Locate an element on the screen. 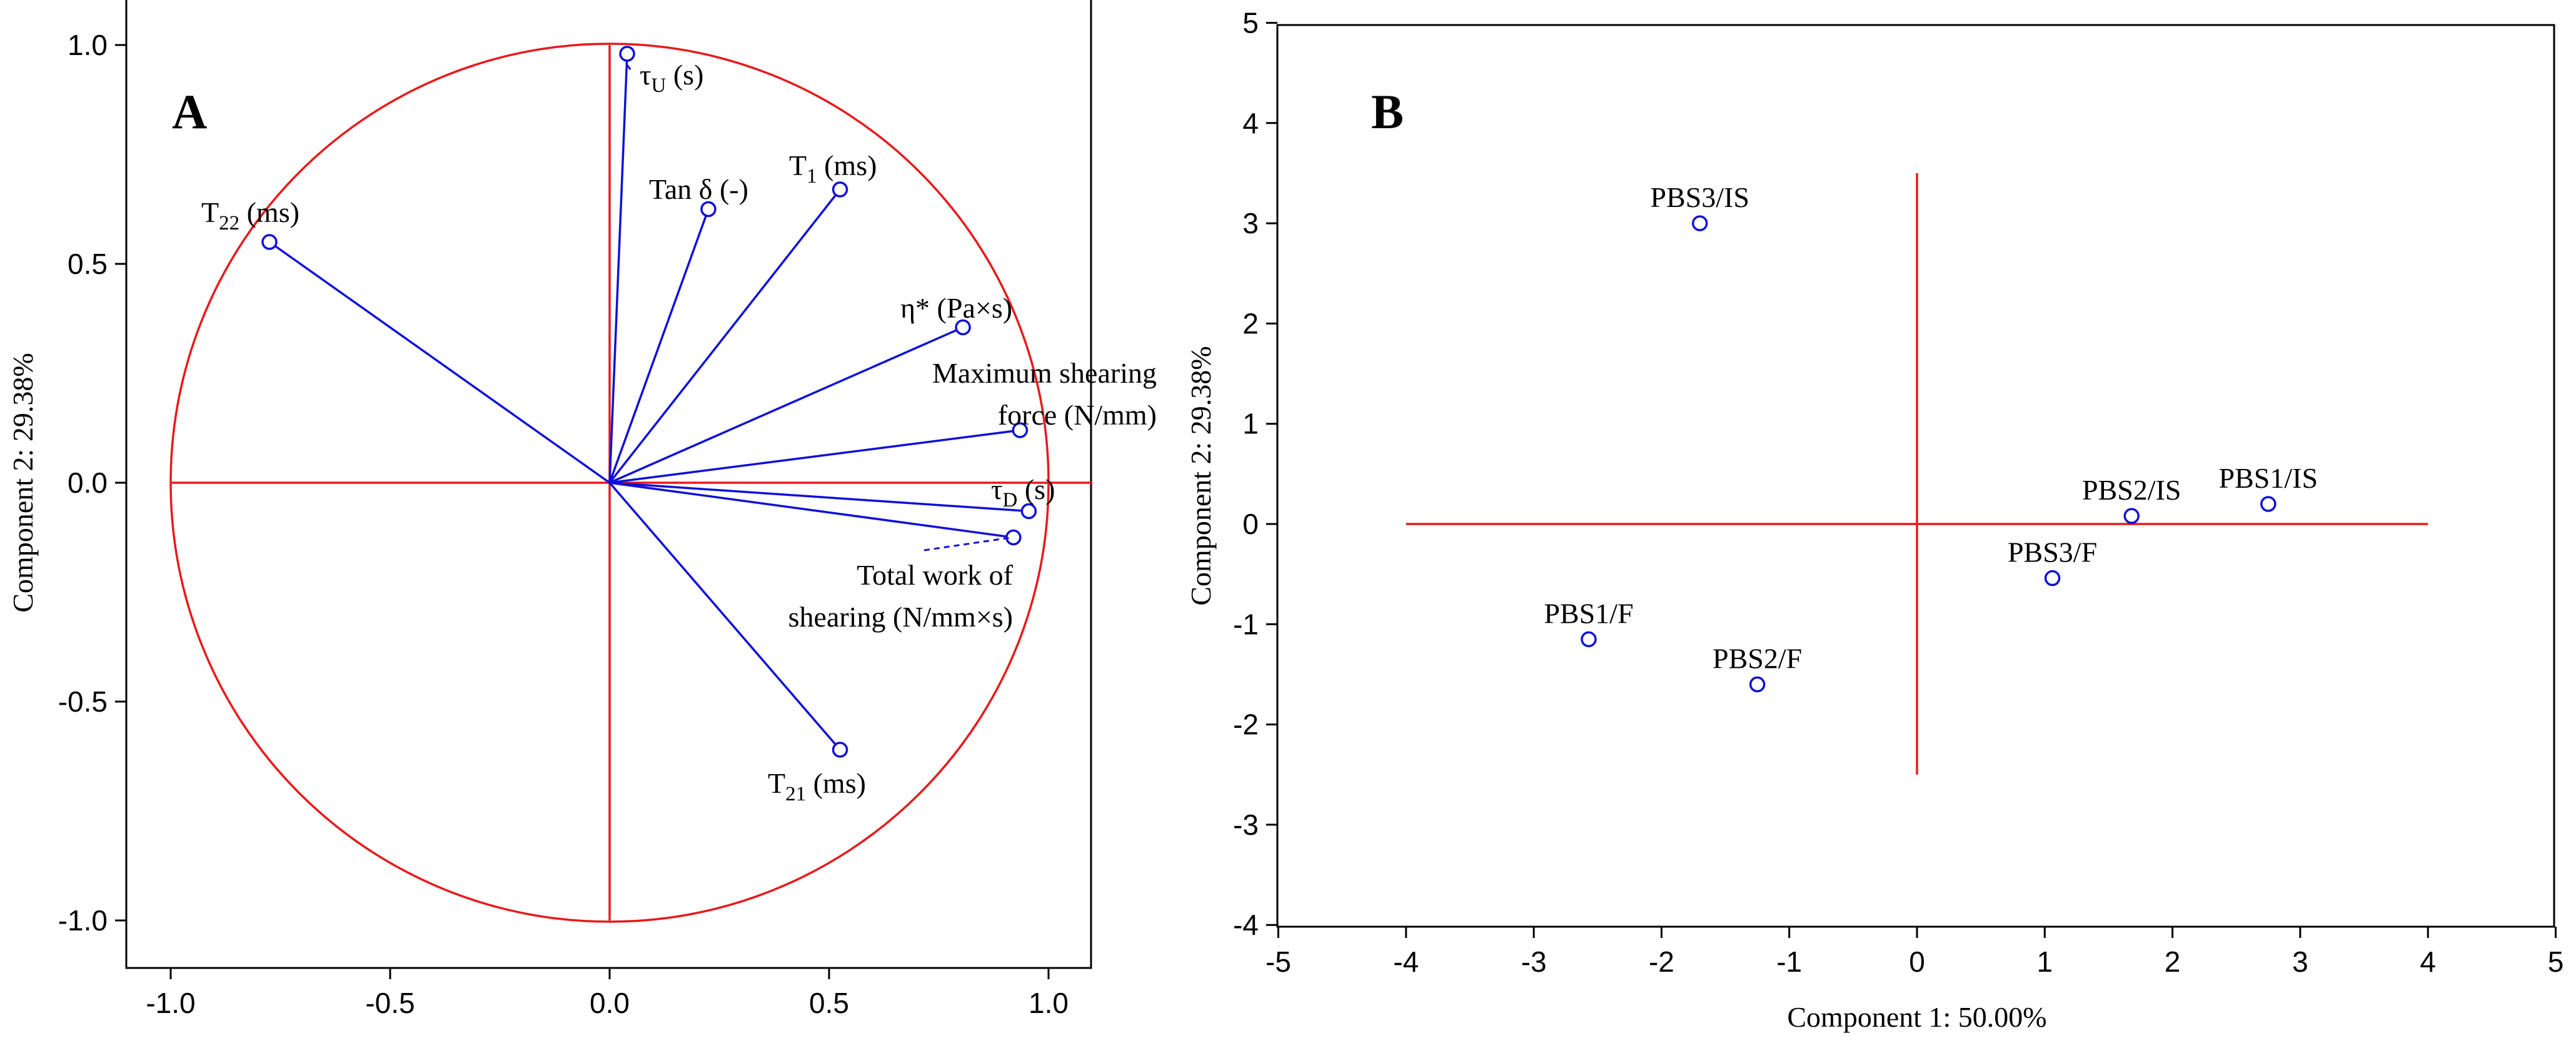  y-tick-label: 3 is located at coordinates (1250, 223).